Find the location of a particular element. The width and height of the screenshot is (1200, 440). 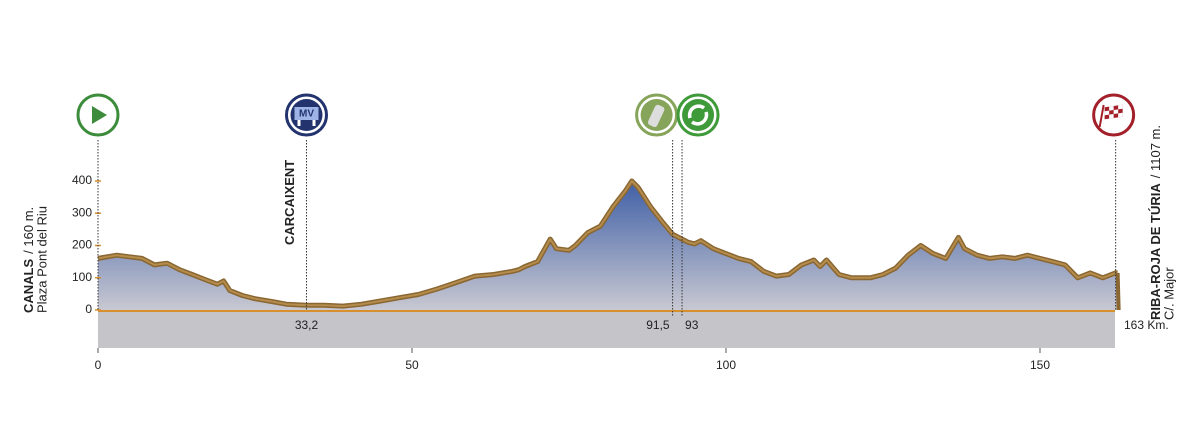

x-tick-label: 50 is located at coordinates (412, 365).